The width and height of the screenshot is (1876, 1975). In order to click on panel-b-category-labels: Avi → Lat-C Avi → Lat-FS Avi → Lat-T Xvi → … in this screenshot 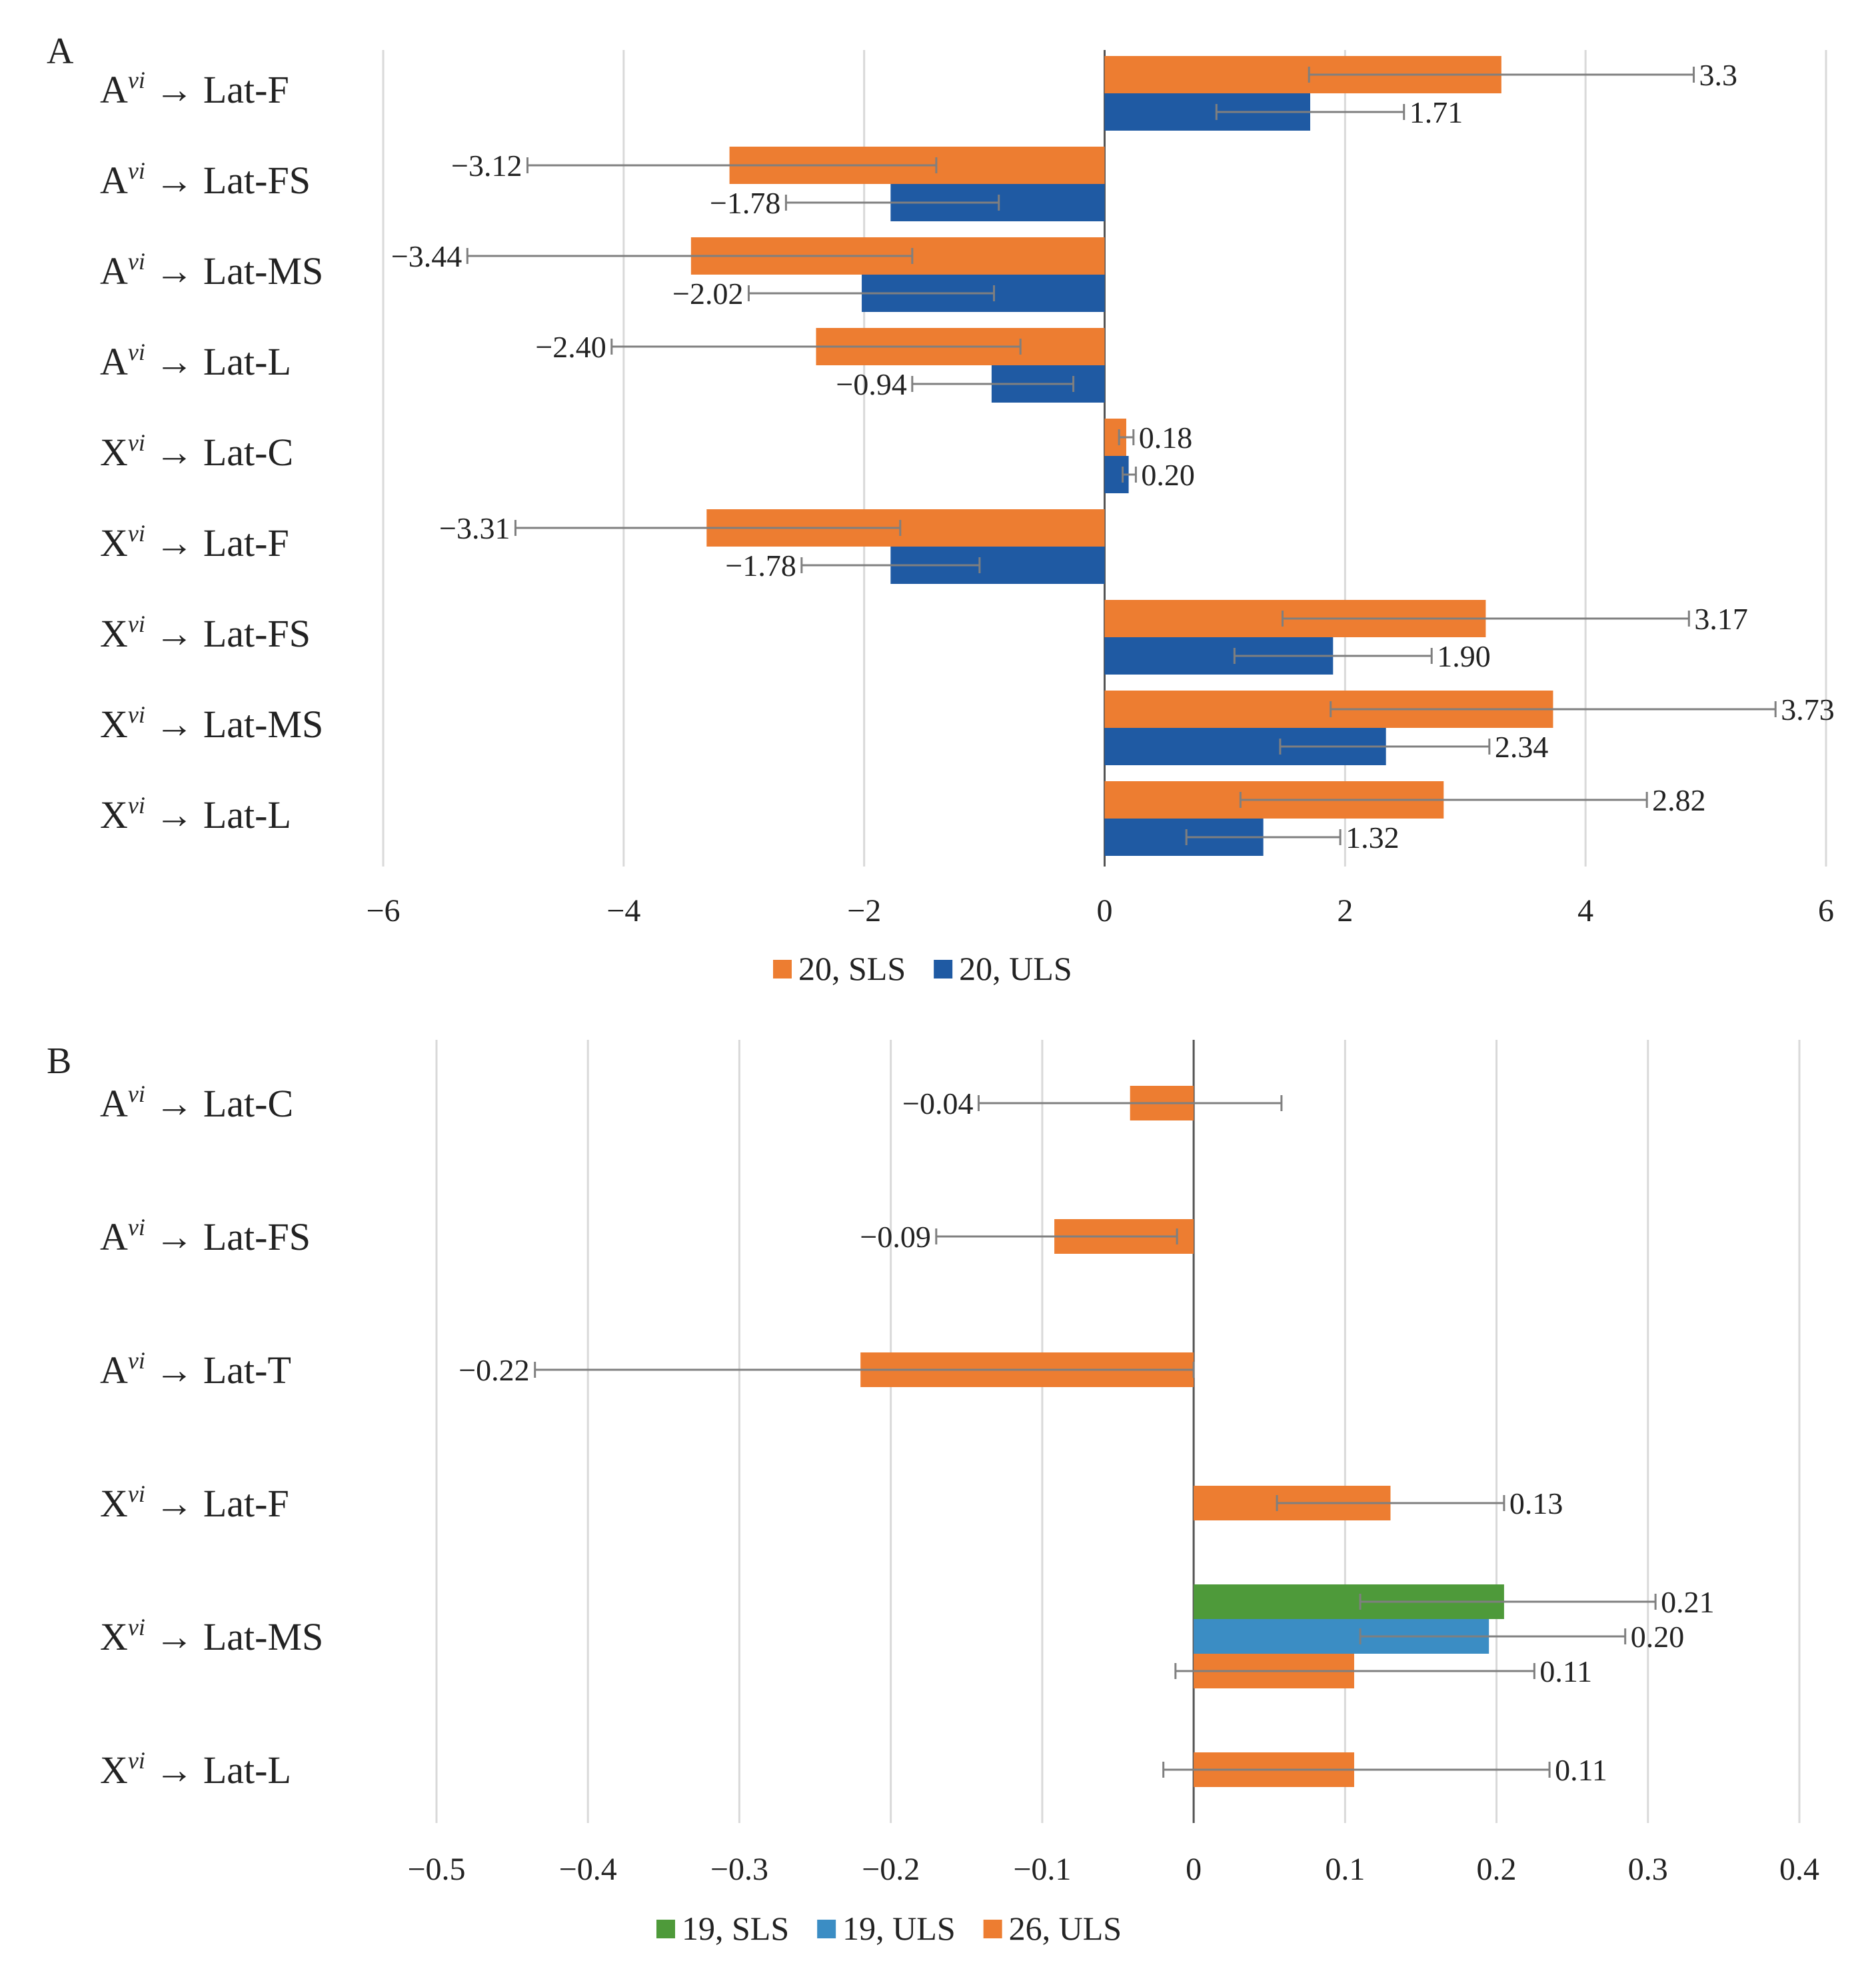, I will do `click(211, 1436)`.